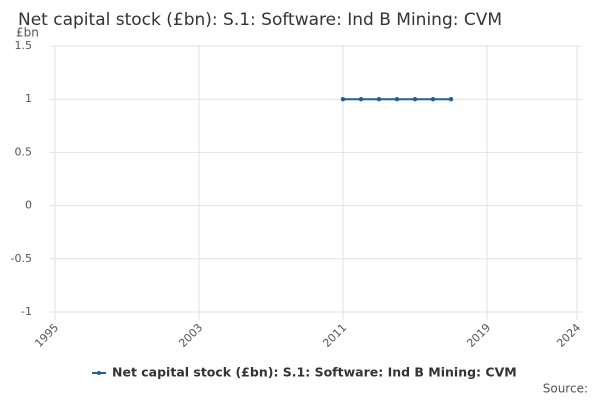 The height and width of the screenshot is (400, 600). What do you see at coordinates (28, 98) in the screenshot?
I see `y-tick-label: 1` at bounding box center [28, 98].